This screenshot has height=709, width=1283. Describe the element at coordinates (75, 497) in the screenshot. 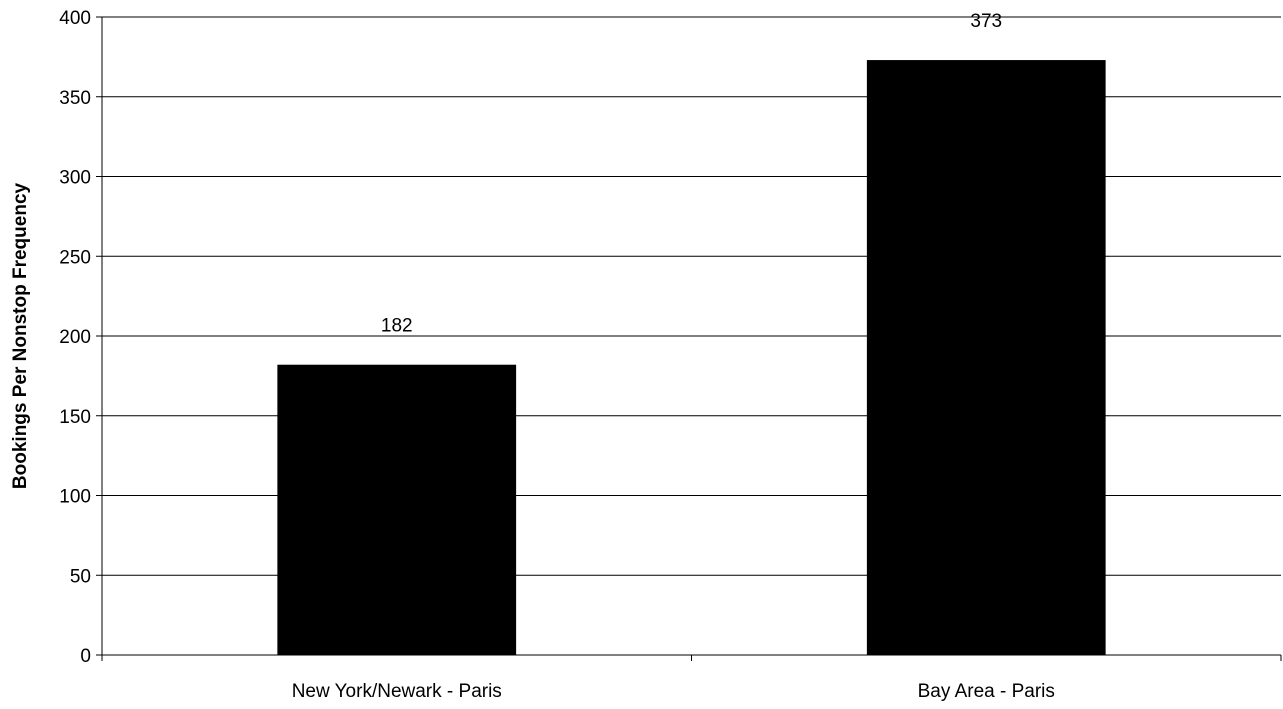

I see `y-tick-label-100: 100` at that location.